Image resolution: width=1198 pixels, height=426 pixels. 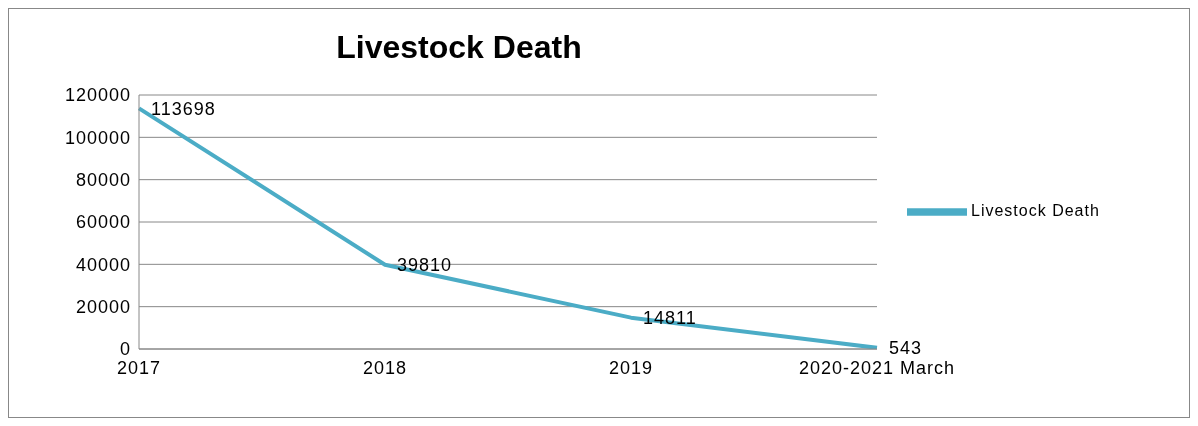 What do you see at coordinates (459, 47) in the screenshot?
I see `chart-title: Livestock Death` at bounding box center [459, 47].